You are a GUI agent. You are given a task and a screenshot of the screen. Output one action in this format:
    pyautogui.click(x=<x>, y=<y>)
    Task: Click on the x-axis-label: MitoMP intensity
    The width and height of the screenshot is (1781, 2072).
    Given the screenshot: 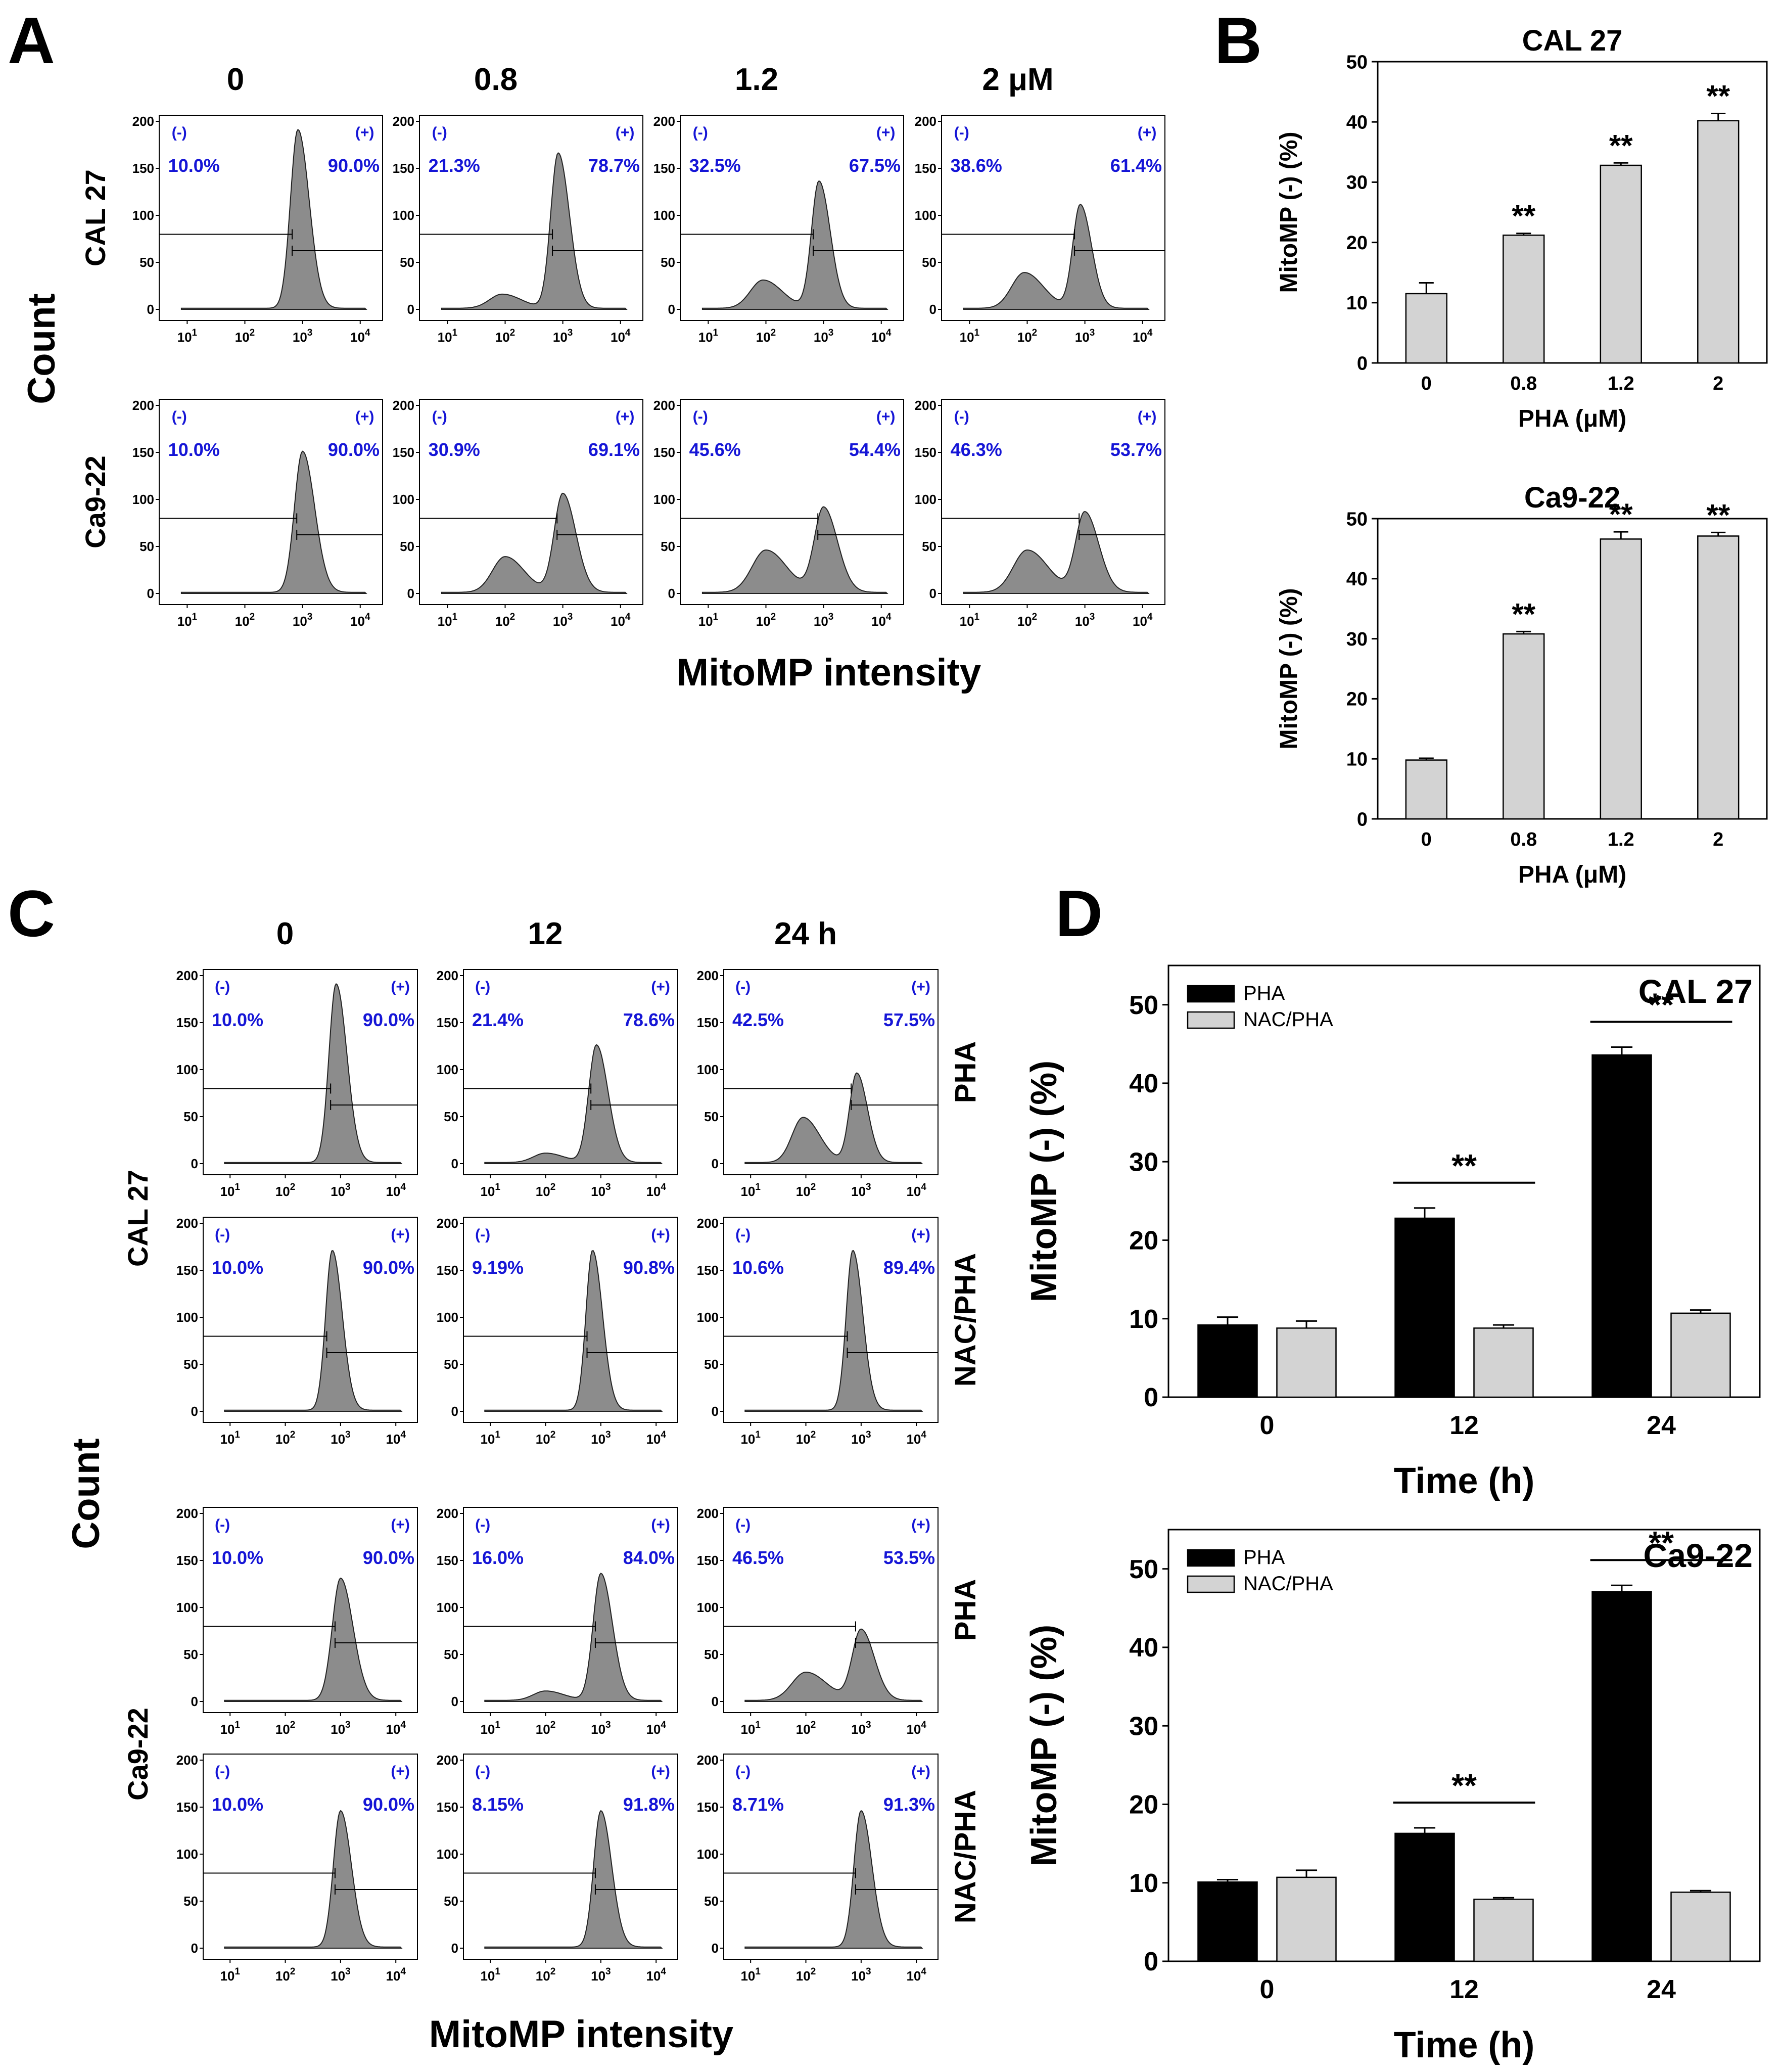 What is the action you would take?
    pyautogui.click(x=829, y=672)
    